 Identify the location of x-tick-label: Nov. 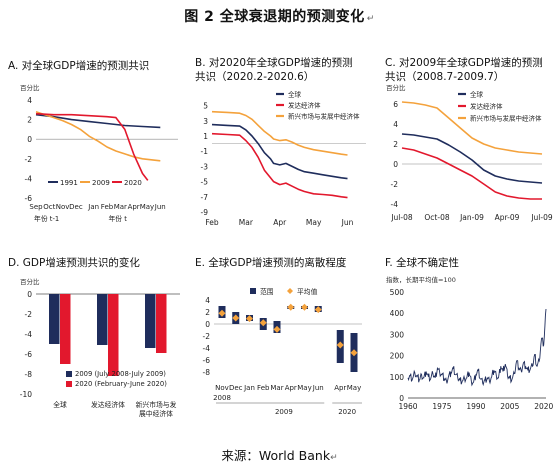
(63, 207).